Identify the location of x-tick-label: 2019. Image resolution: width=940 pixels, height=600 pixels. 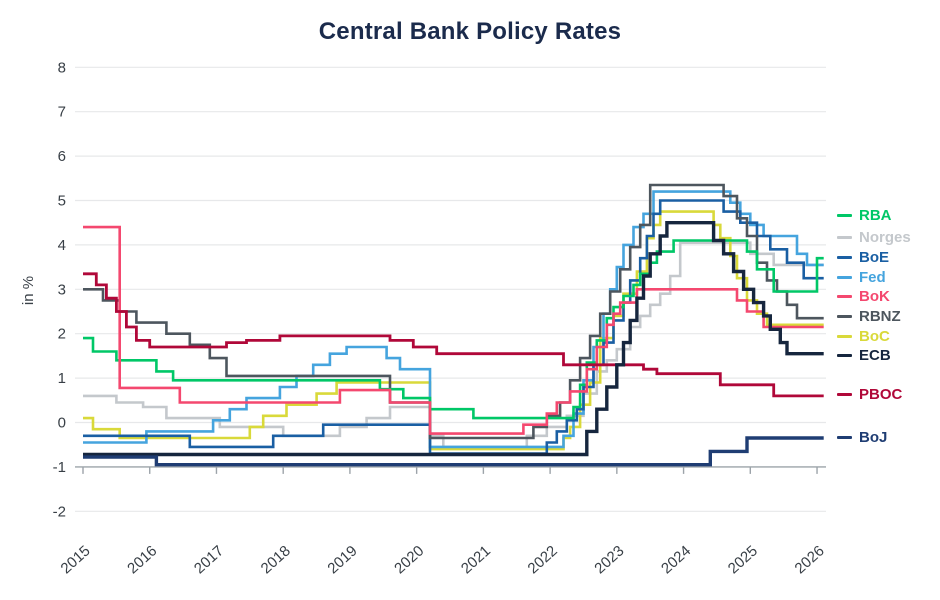
(342, 559).